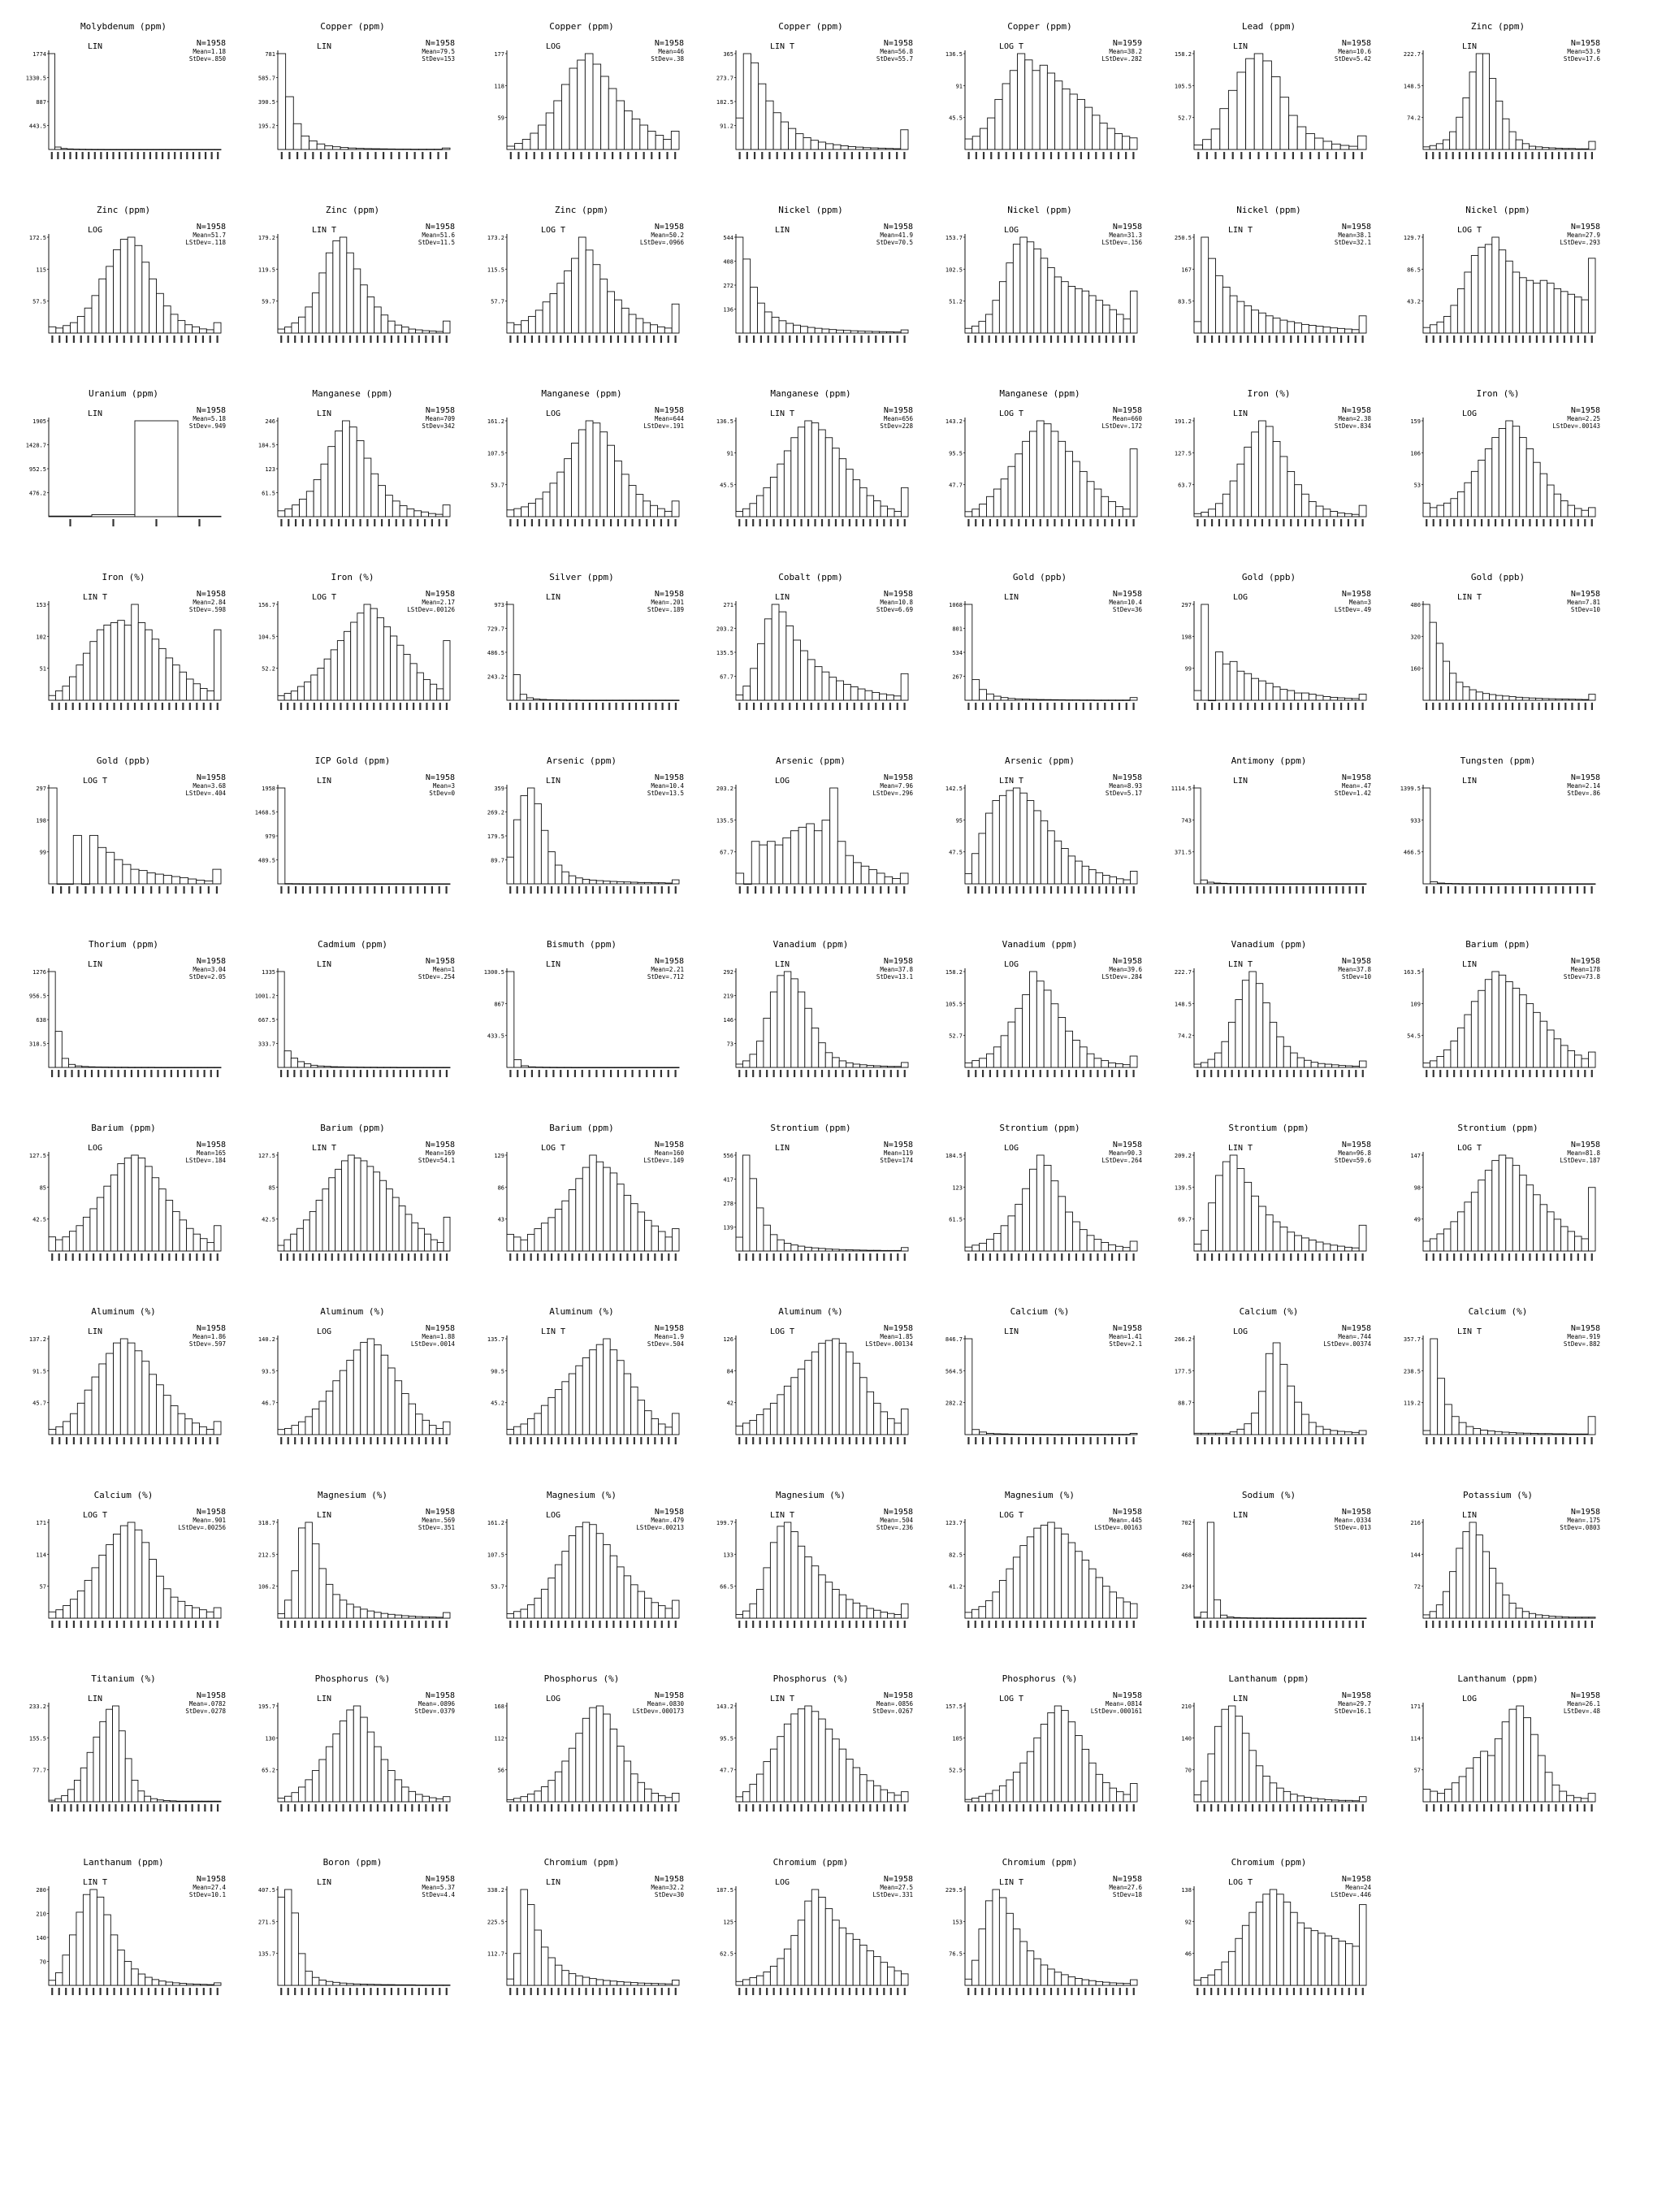 This screenshot has height=2212, width=1666. Describe the element at coordinates (954, 972) in the screenshot. I see `y-tick-label: 158.2` at that location.